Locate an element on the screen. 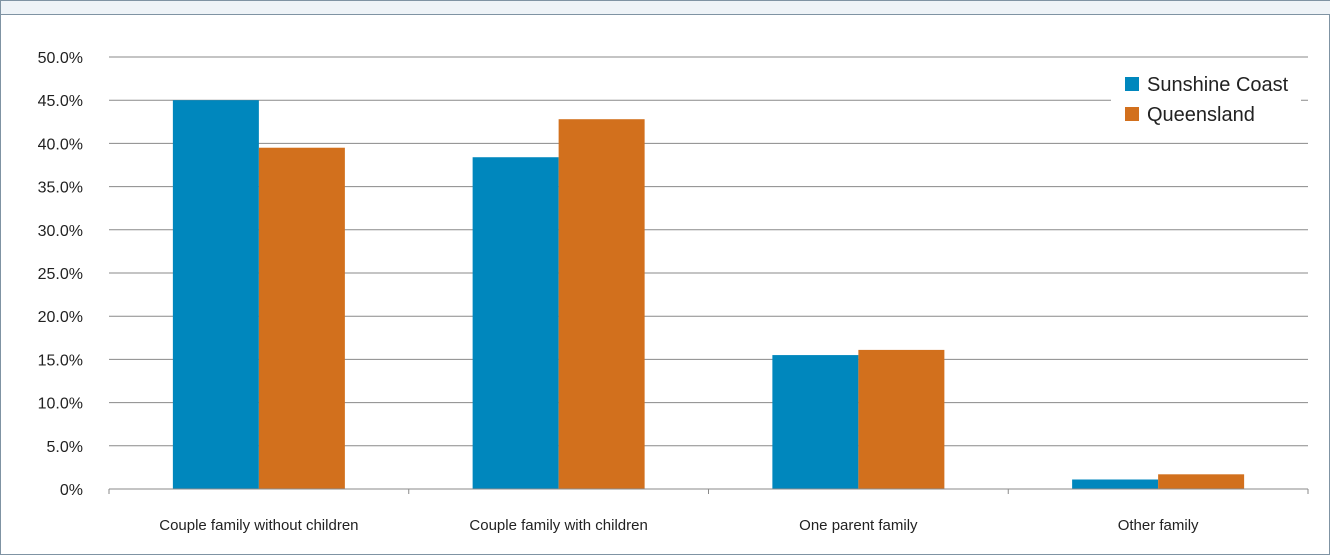  y-tick-label: 40.0% is located at coordinates (60, 144).